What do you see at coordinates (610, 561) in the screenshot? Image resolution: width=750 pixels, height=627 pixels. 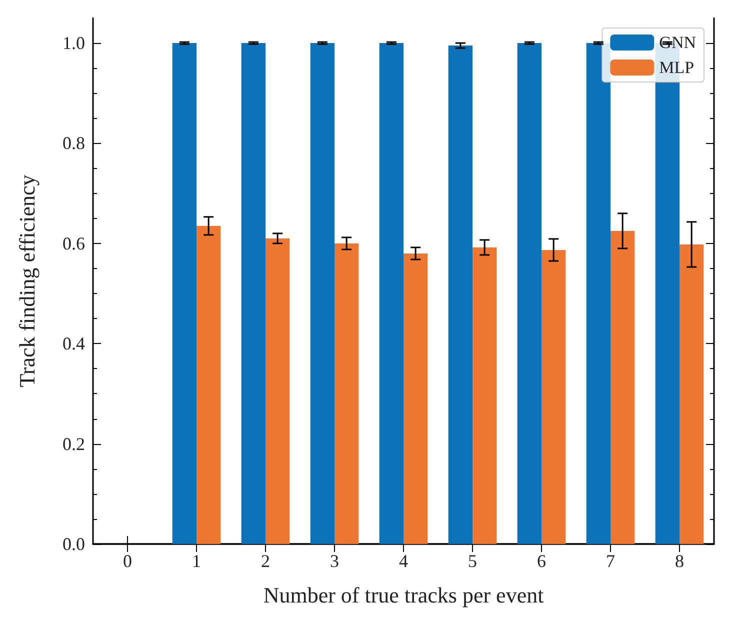 I see `x-tick-label: 7` at bounding box center [610, 561].